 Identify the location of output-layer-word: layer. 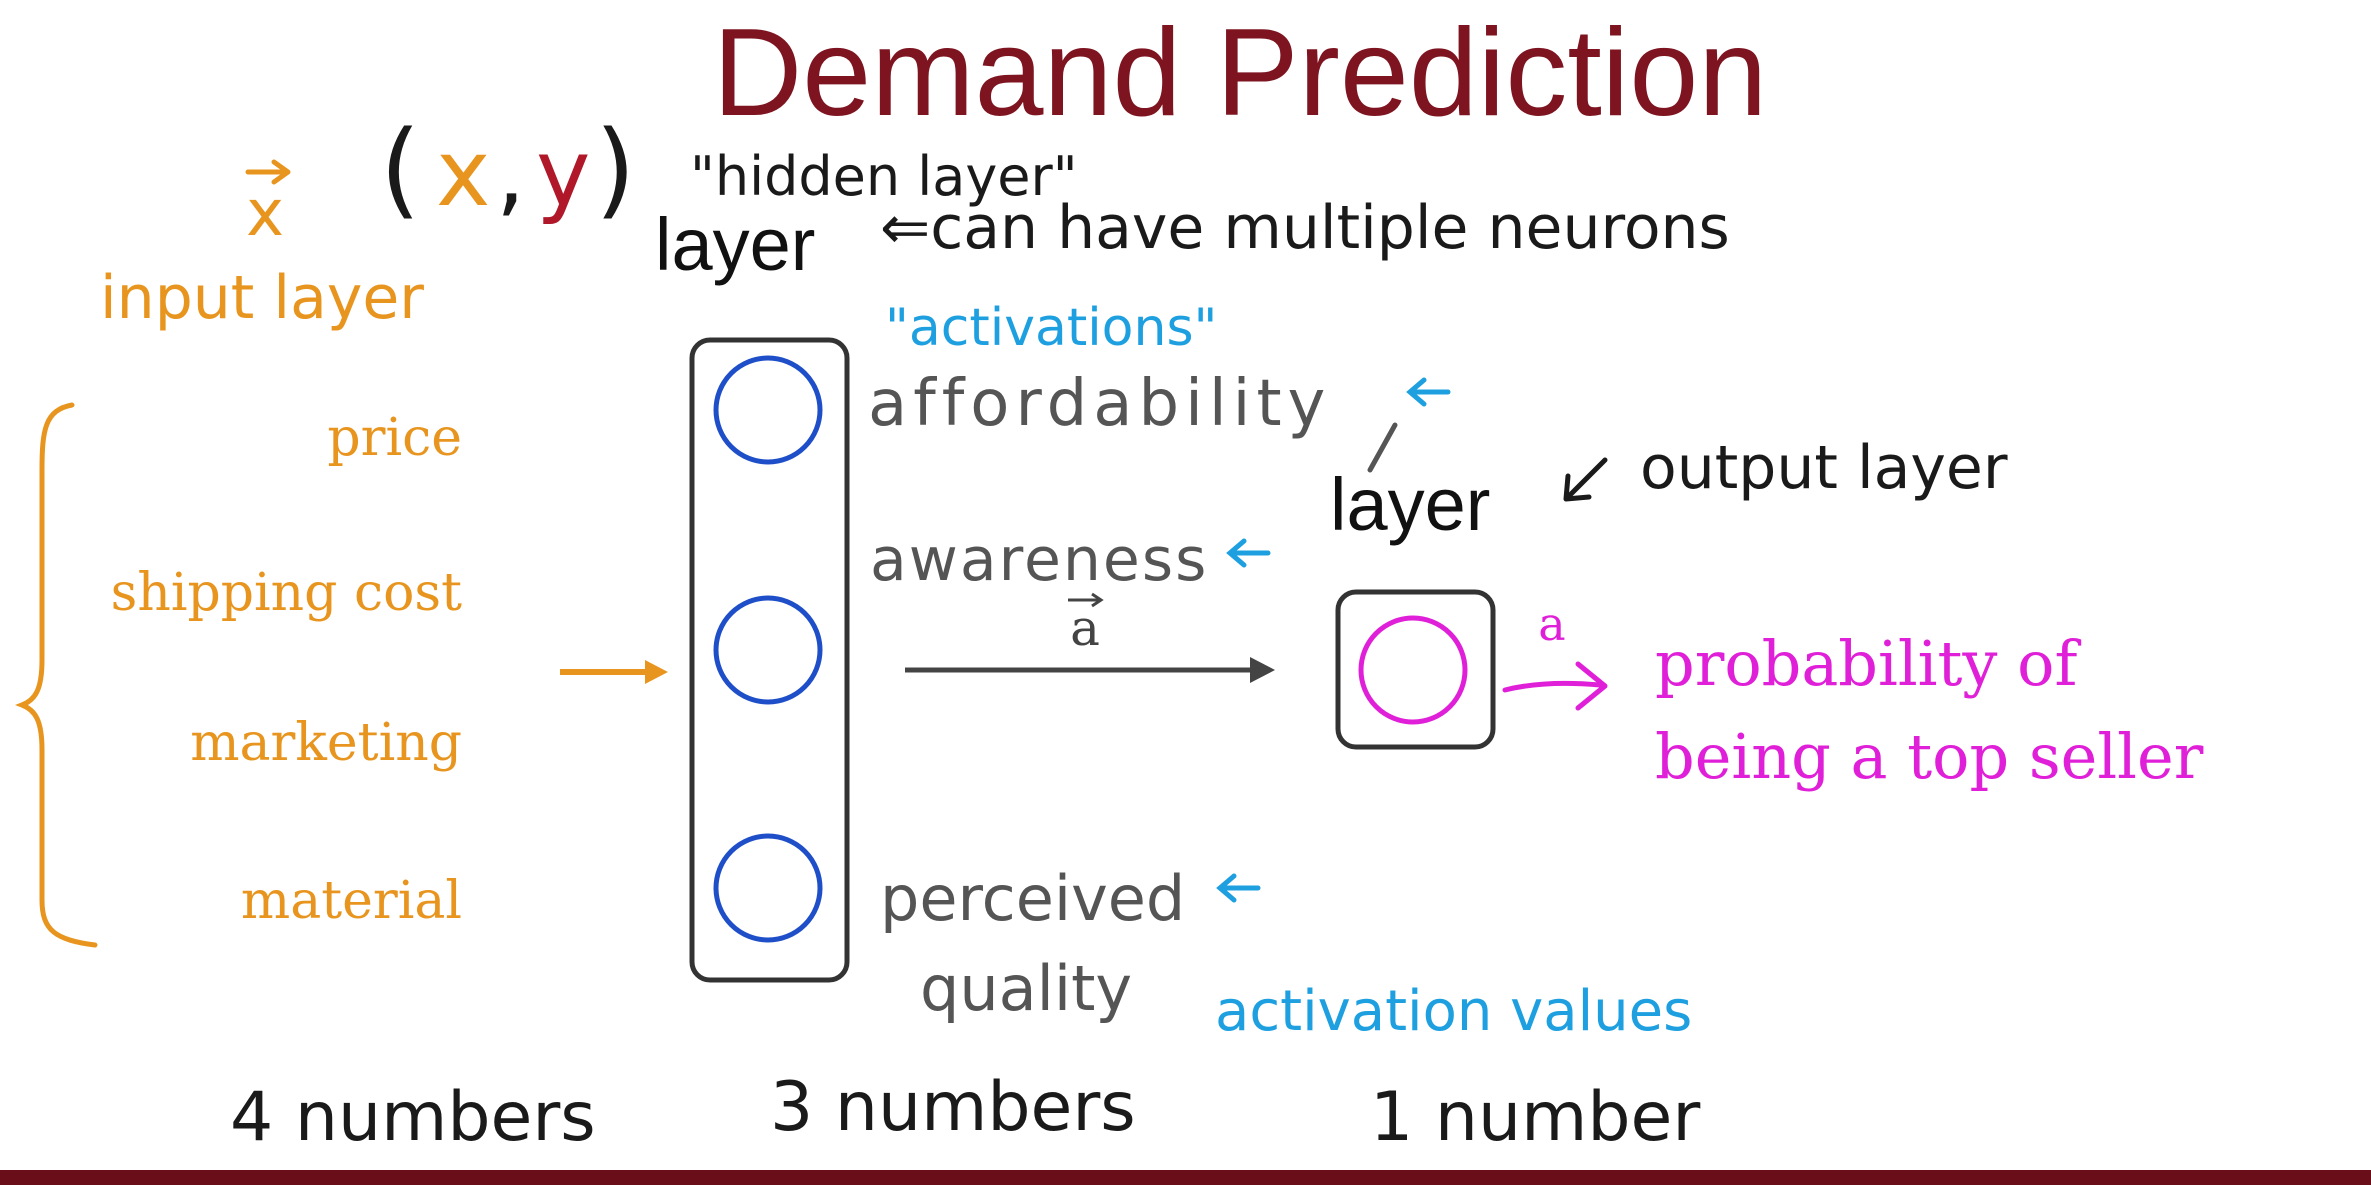
(1410, 504).